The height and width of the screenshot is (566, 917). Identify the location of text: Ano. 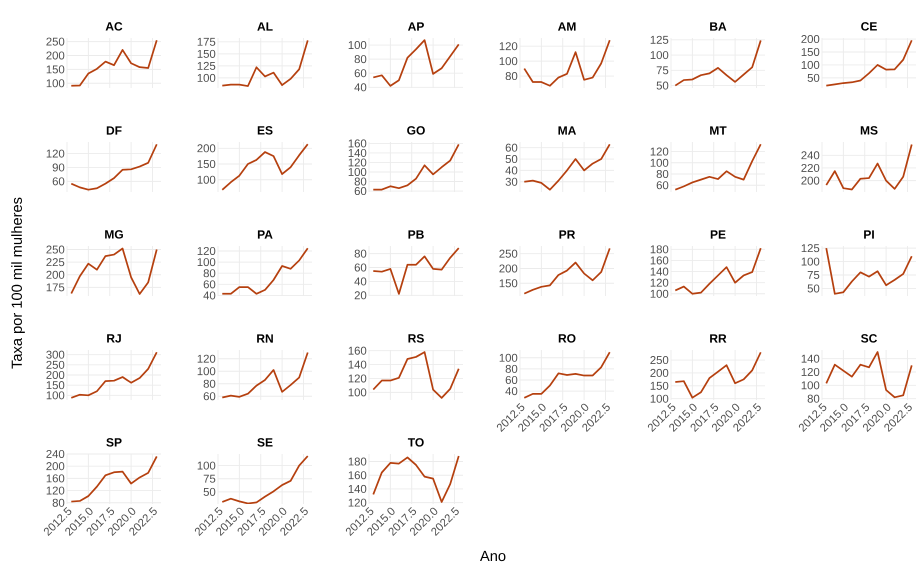
(493, 556).